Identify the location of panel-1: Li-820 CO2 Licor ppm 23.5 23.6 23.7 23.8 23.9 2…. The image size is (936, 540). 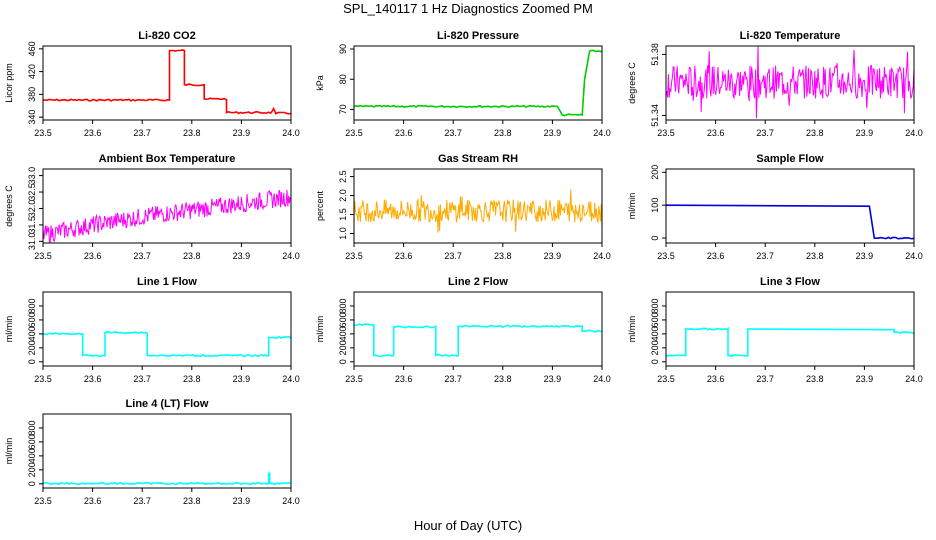
(152, 84).